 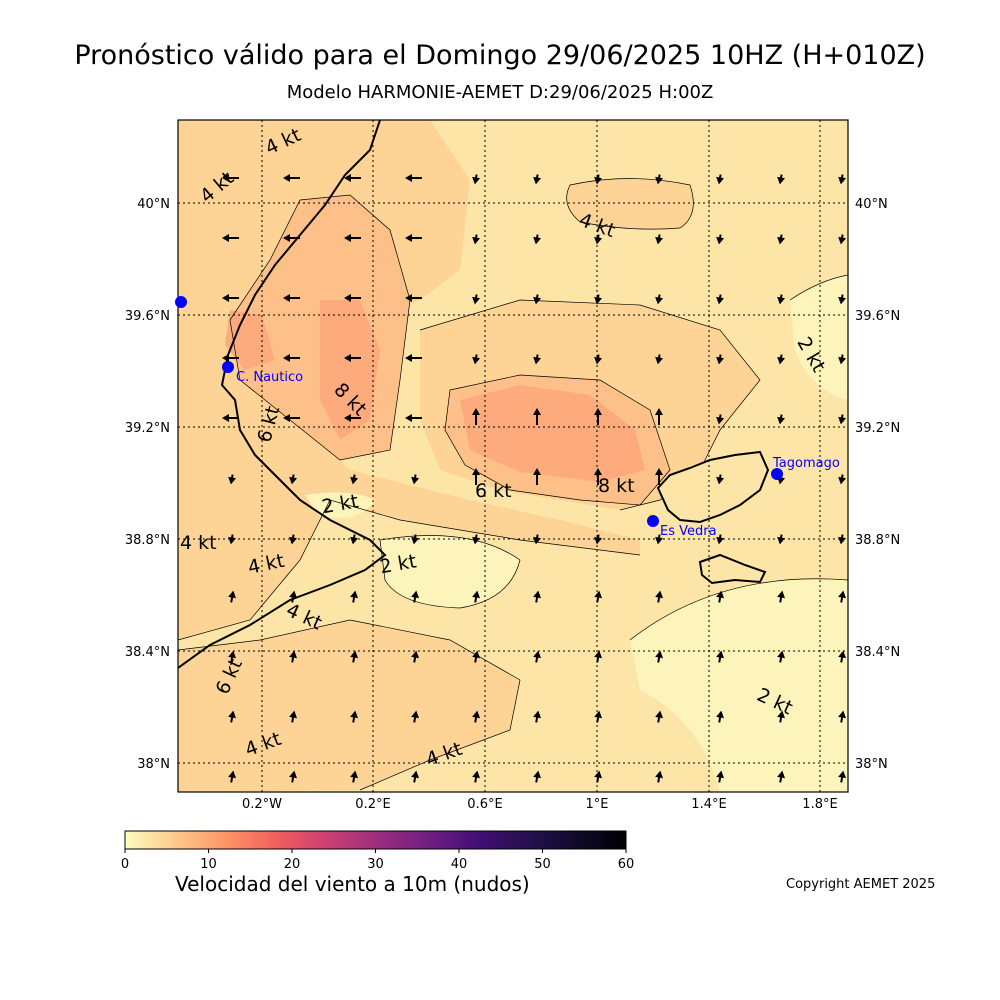 What do you see at coordinates (340, 505) in the screenshot?
I see `wind-shading-0-2-coast` at bounding box center [340, 505].